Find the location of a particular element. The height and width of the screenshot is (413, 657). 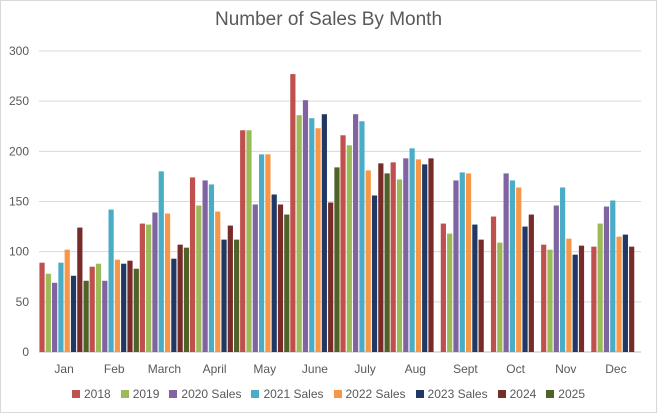

x-tick-label: Feb is located at coordinates (114, 369).